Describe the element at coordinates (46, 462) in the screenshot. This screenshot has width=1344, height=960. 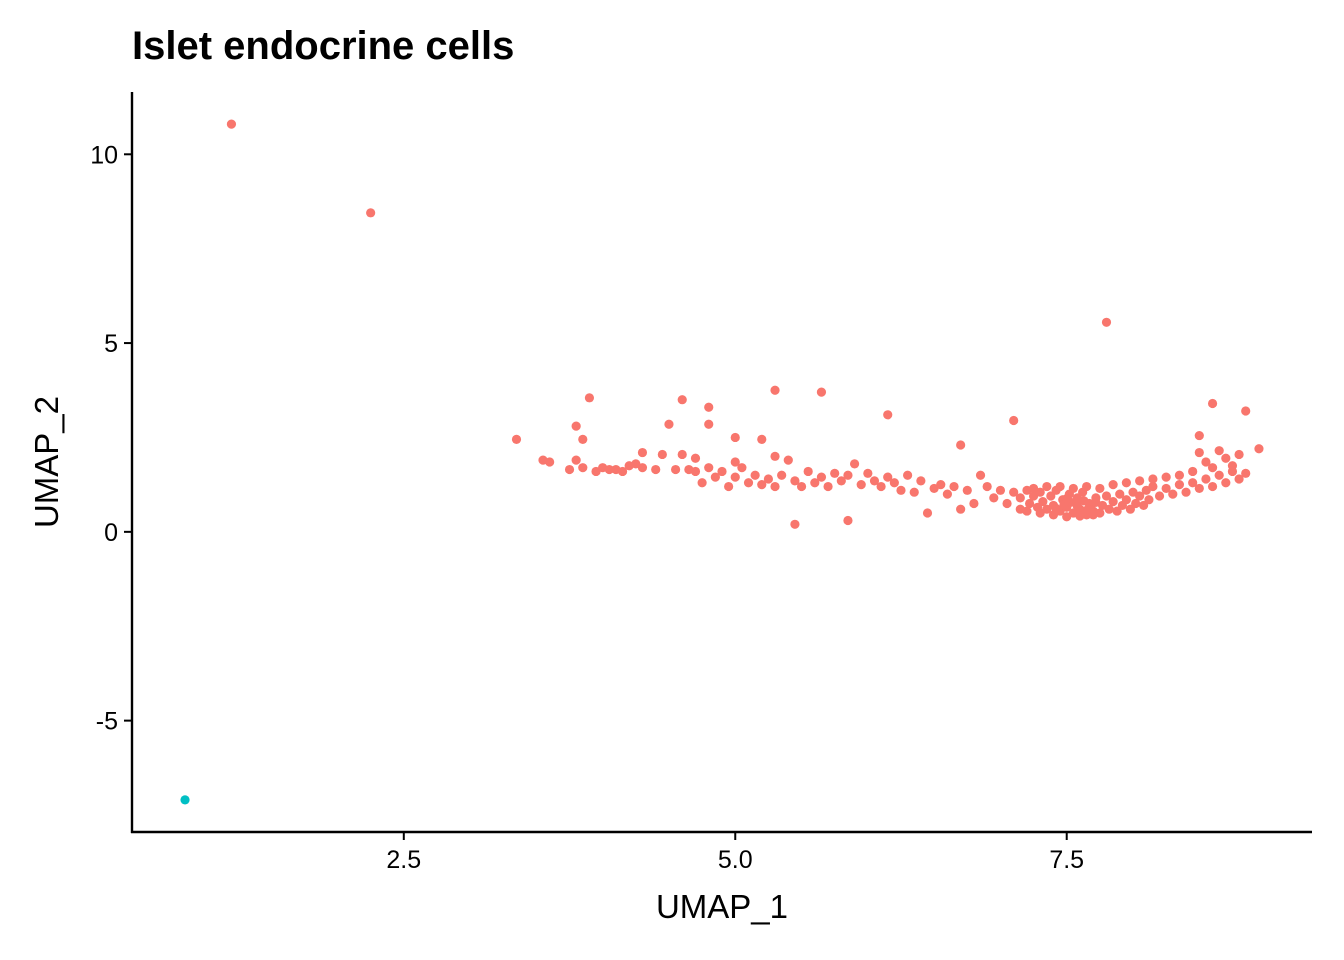
I see `y-axis-title: UMAP_2` at that location.